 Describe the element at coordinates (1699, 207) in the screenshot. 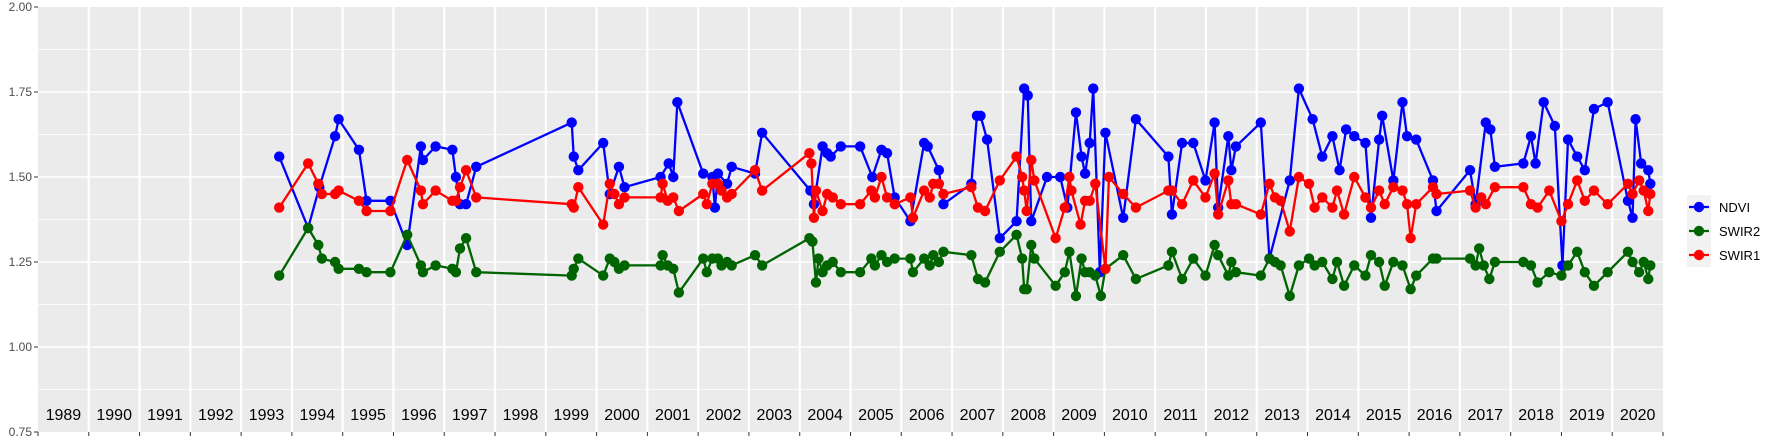

I see `legend-key-point` at that location.